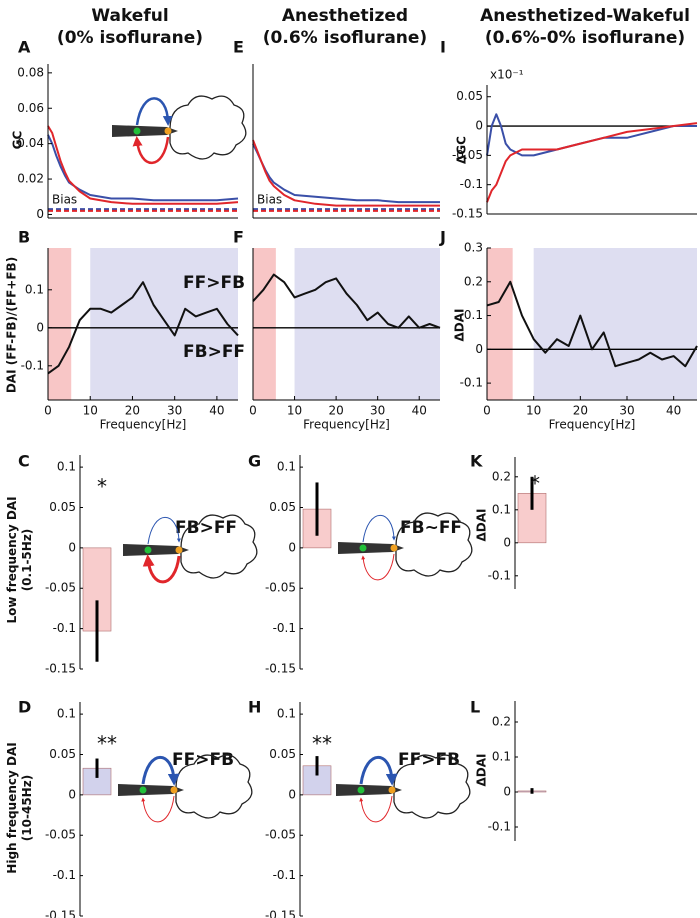  I want to click on column-title: (0% isoflurane), so click(130, 38).